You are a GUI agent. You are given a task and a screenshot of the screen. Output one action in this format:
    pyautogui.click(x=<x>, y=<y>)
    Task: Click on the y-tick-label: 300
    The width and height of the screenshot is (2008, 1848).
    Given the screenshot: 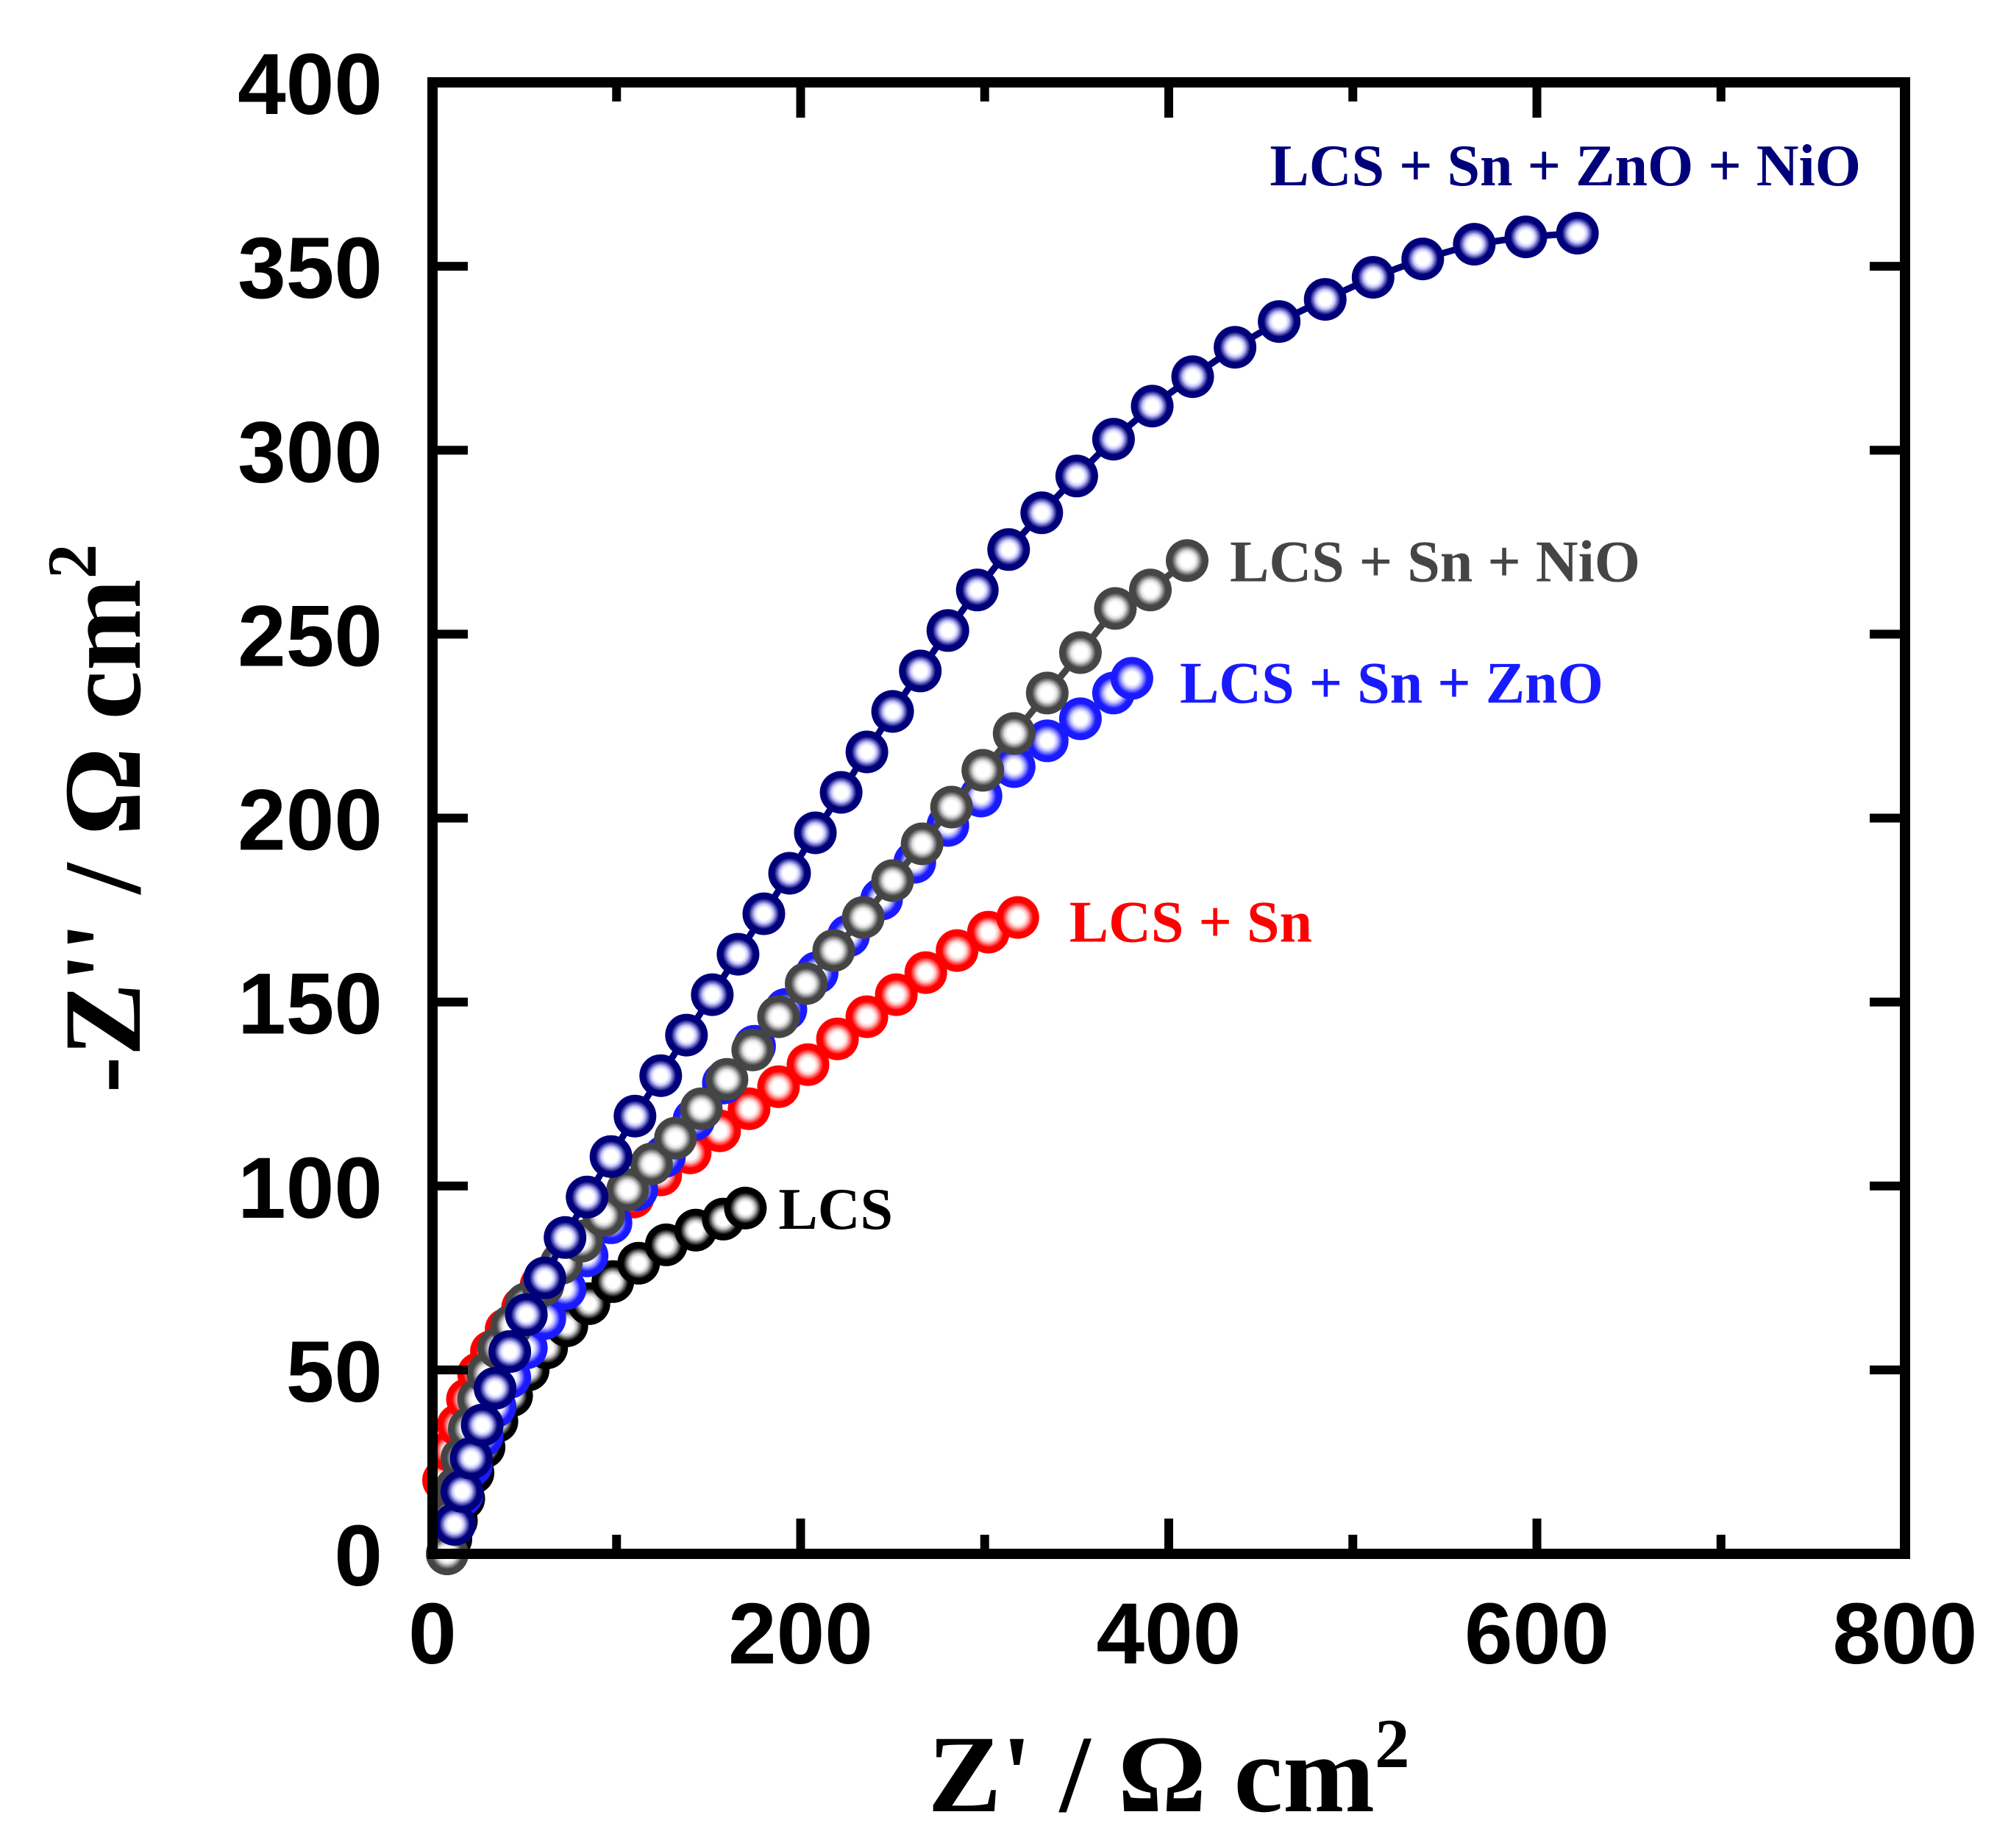 What is the action you would take?
    pyautogui.click(x=310, y=452)
    